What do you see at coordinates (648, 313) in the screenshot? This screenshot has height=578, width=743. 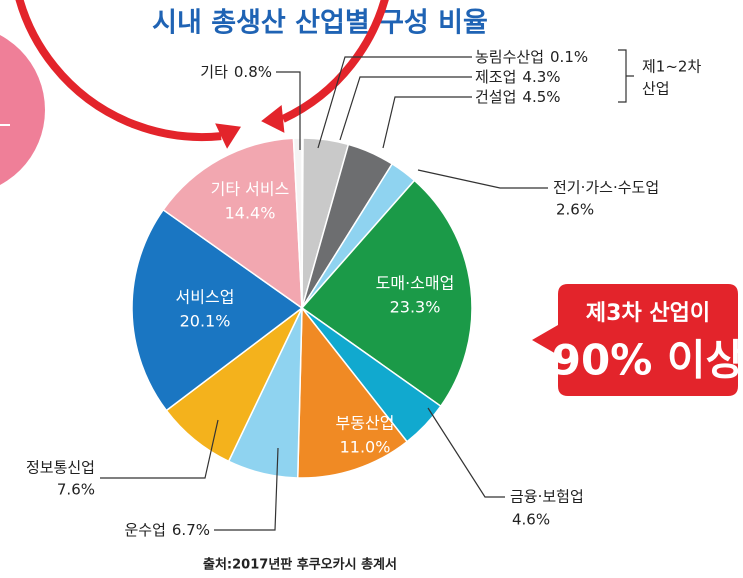 I see `callout-text: 제3차 산업이` at bounding box center [648, 313].